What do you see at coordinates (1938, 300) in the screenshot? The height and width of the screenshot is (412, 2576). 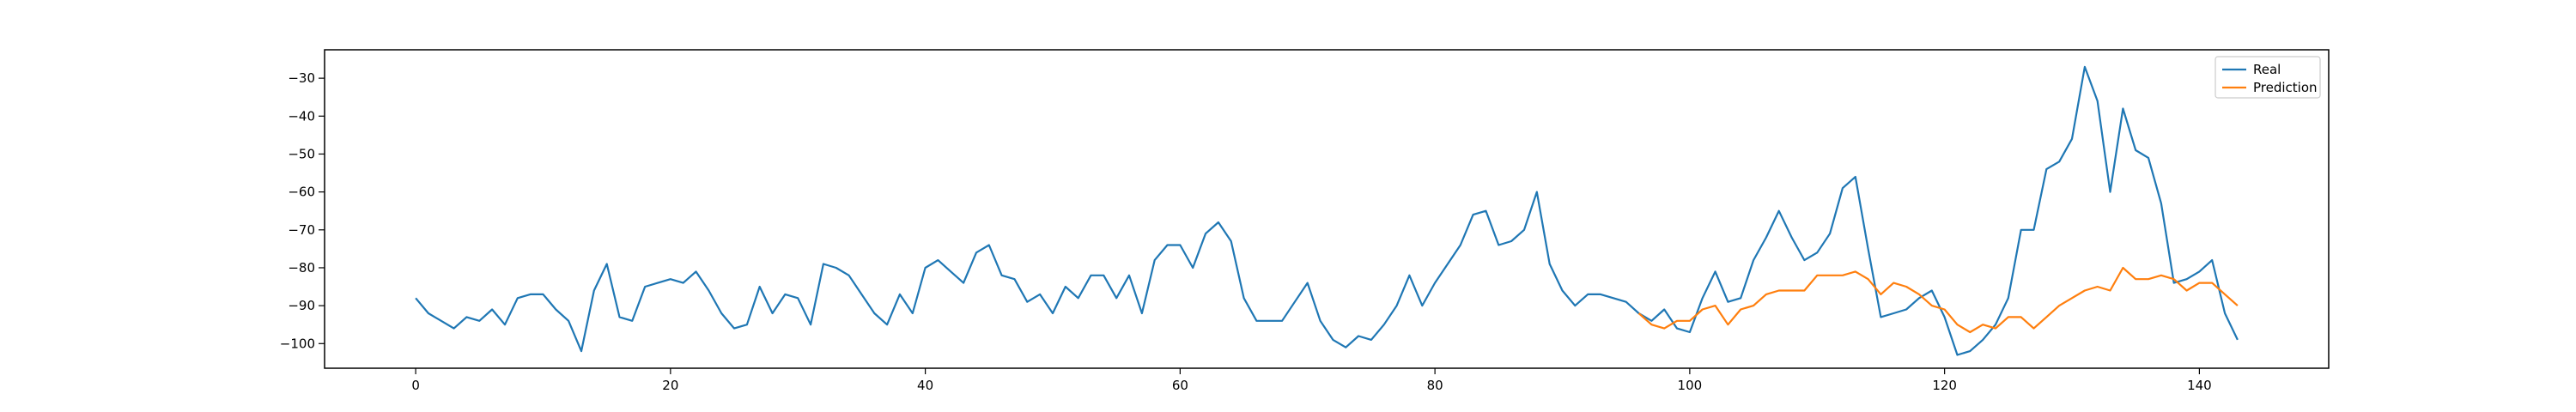 I see `series-line-prediction` at bounding box center [1938, 300].